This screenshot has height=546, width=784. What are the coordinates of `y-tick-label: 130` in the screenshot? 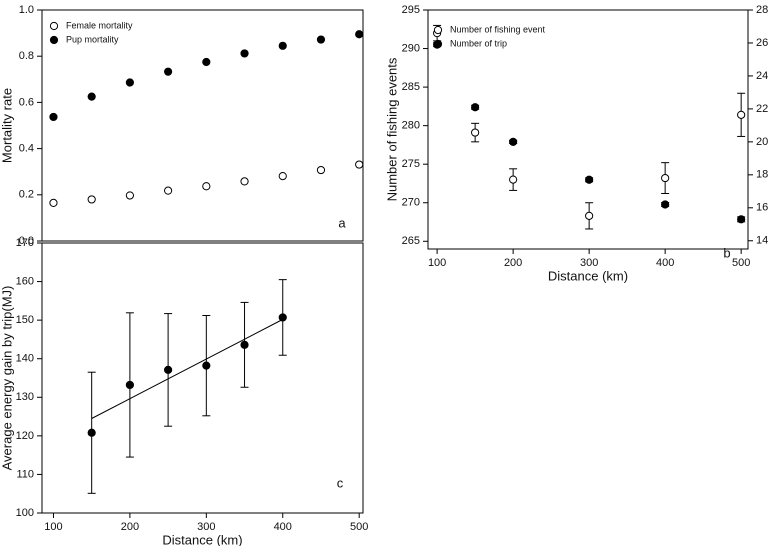 It's located at (25, 397).